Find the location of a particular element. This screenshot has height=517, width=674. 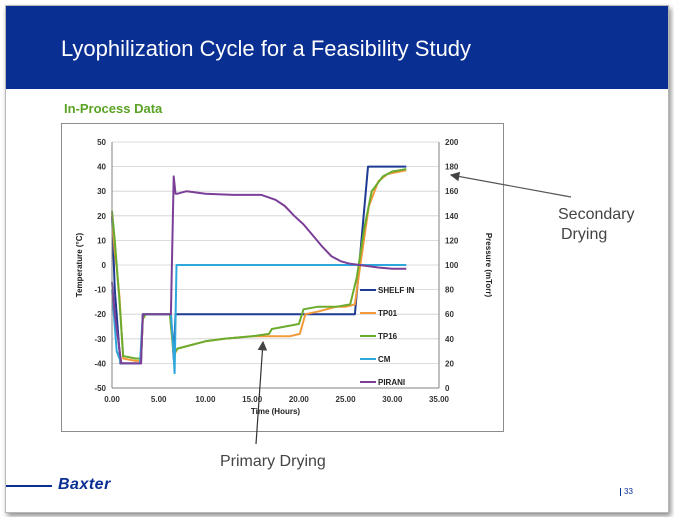

y-left-tick-label: 10 is located at coordinates (101, 240).